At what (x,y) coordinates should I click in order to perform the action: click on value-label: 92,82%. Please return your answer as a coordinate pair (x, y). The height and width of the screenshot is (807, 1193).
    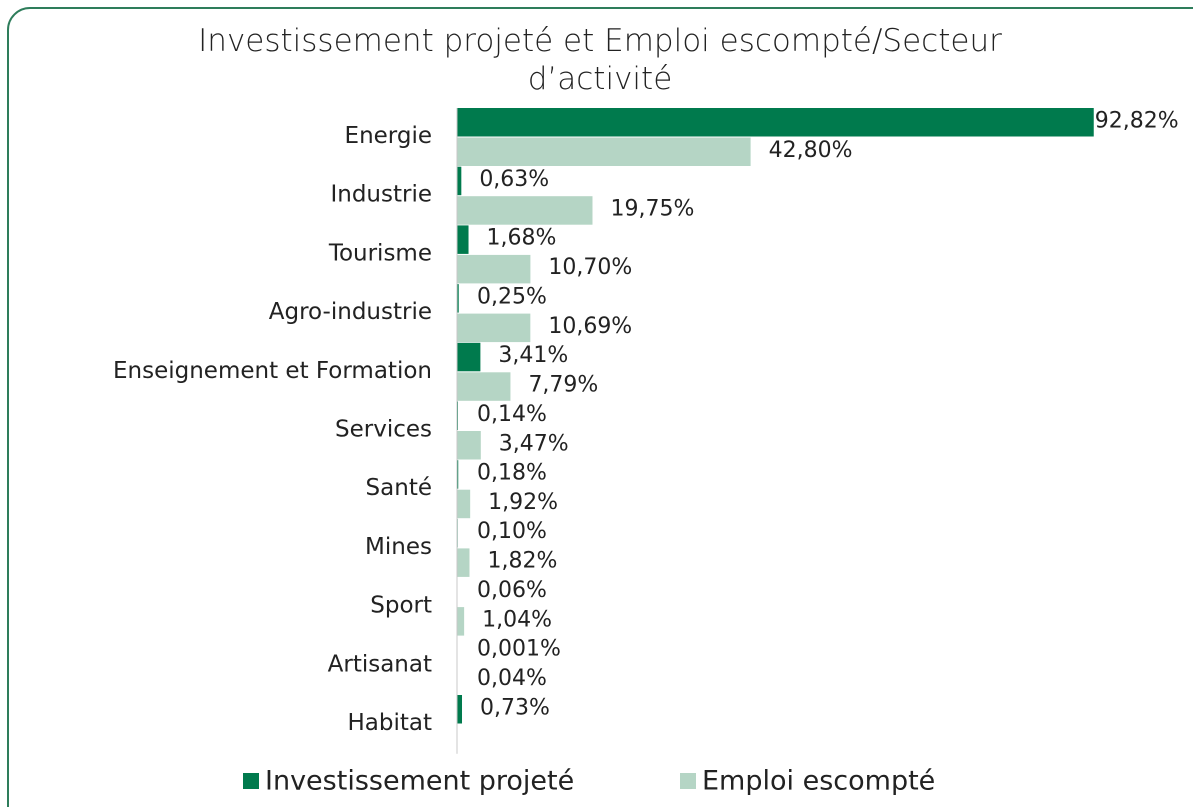
    Looking at the image, I should click on (1137, 120).